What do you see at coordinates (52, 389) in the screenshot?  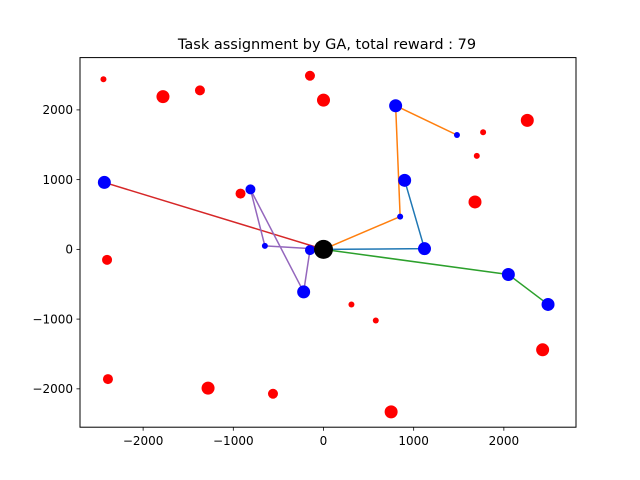 I see `y-tick-label: −2000` at bounding box center [52, 389].